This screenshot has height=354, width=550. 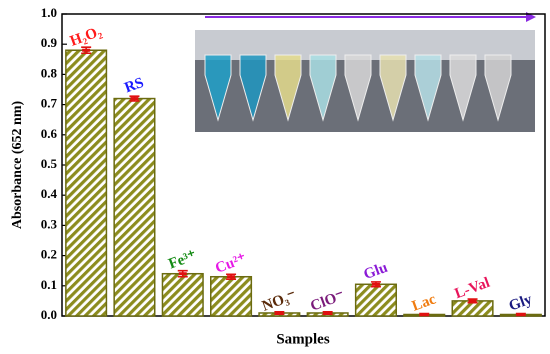 What do you see at coordinates (49, 103) in the screenshot?
I see `y-tick-label: 0.7` at bounding box center [49, 103].